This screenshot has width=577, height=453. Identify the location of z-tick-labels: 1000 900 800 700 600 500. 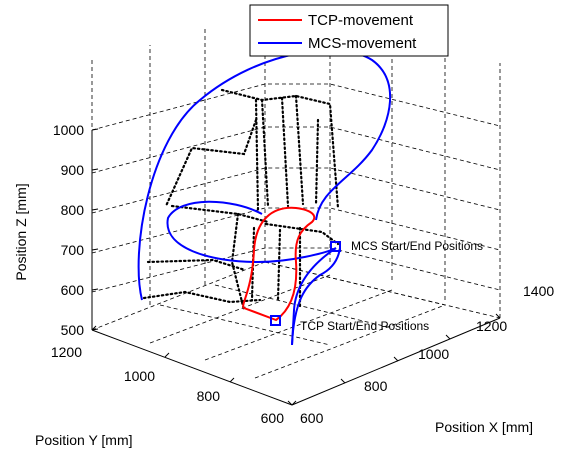
(68, 230).